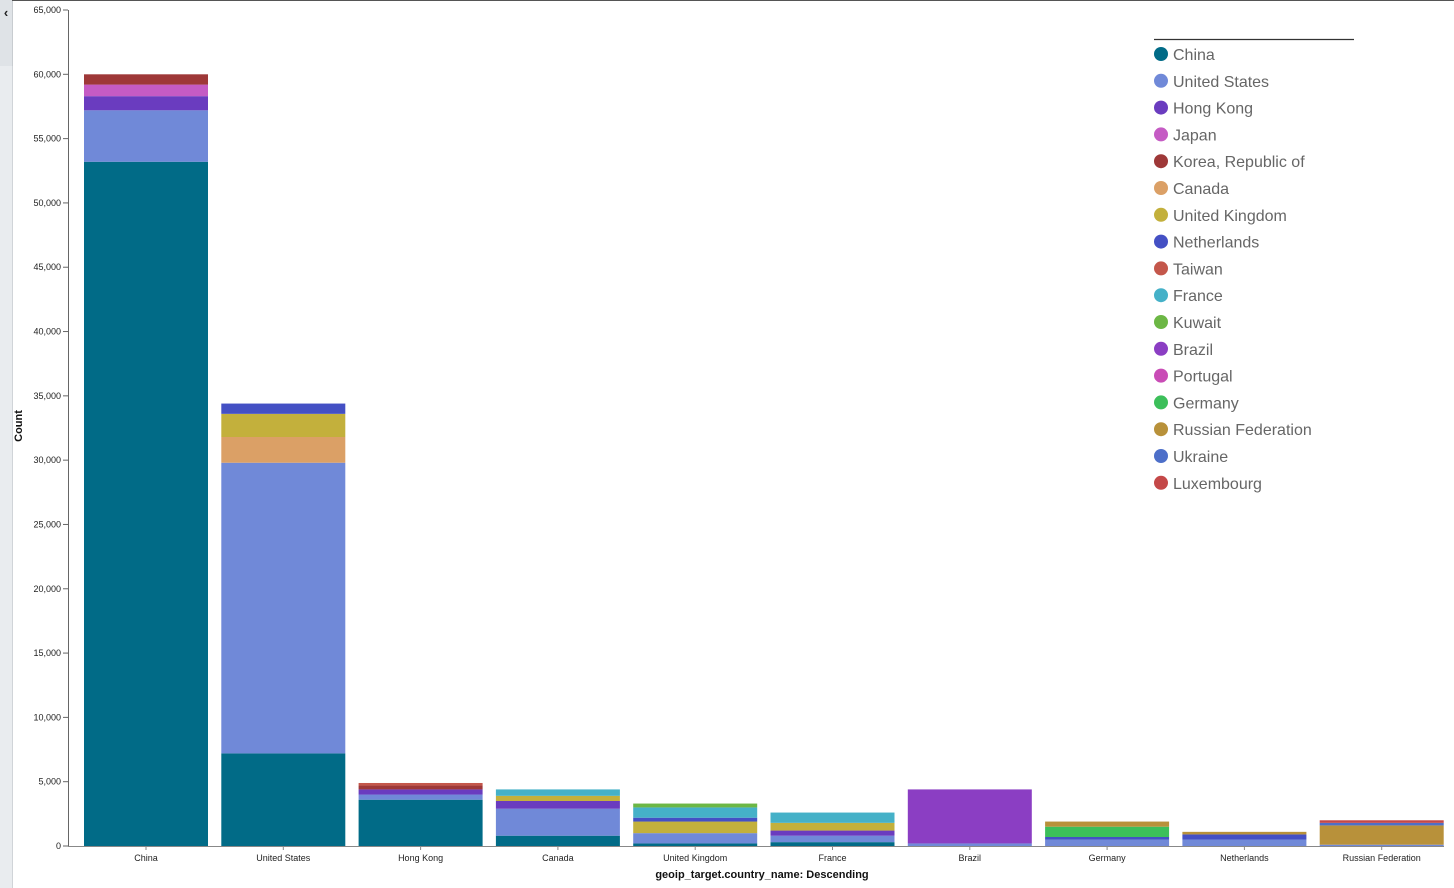 The width and height of the screenshot is (1454, 888). I want to click on legend-item-germany: Germany, so click(1196, 403).